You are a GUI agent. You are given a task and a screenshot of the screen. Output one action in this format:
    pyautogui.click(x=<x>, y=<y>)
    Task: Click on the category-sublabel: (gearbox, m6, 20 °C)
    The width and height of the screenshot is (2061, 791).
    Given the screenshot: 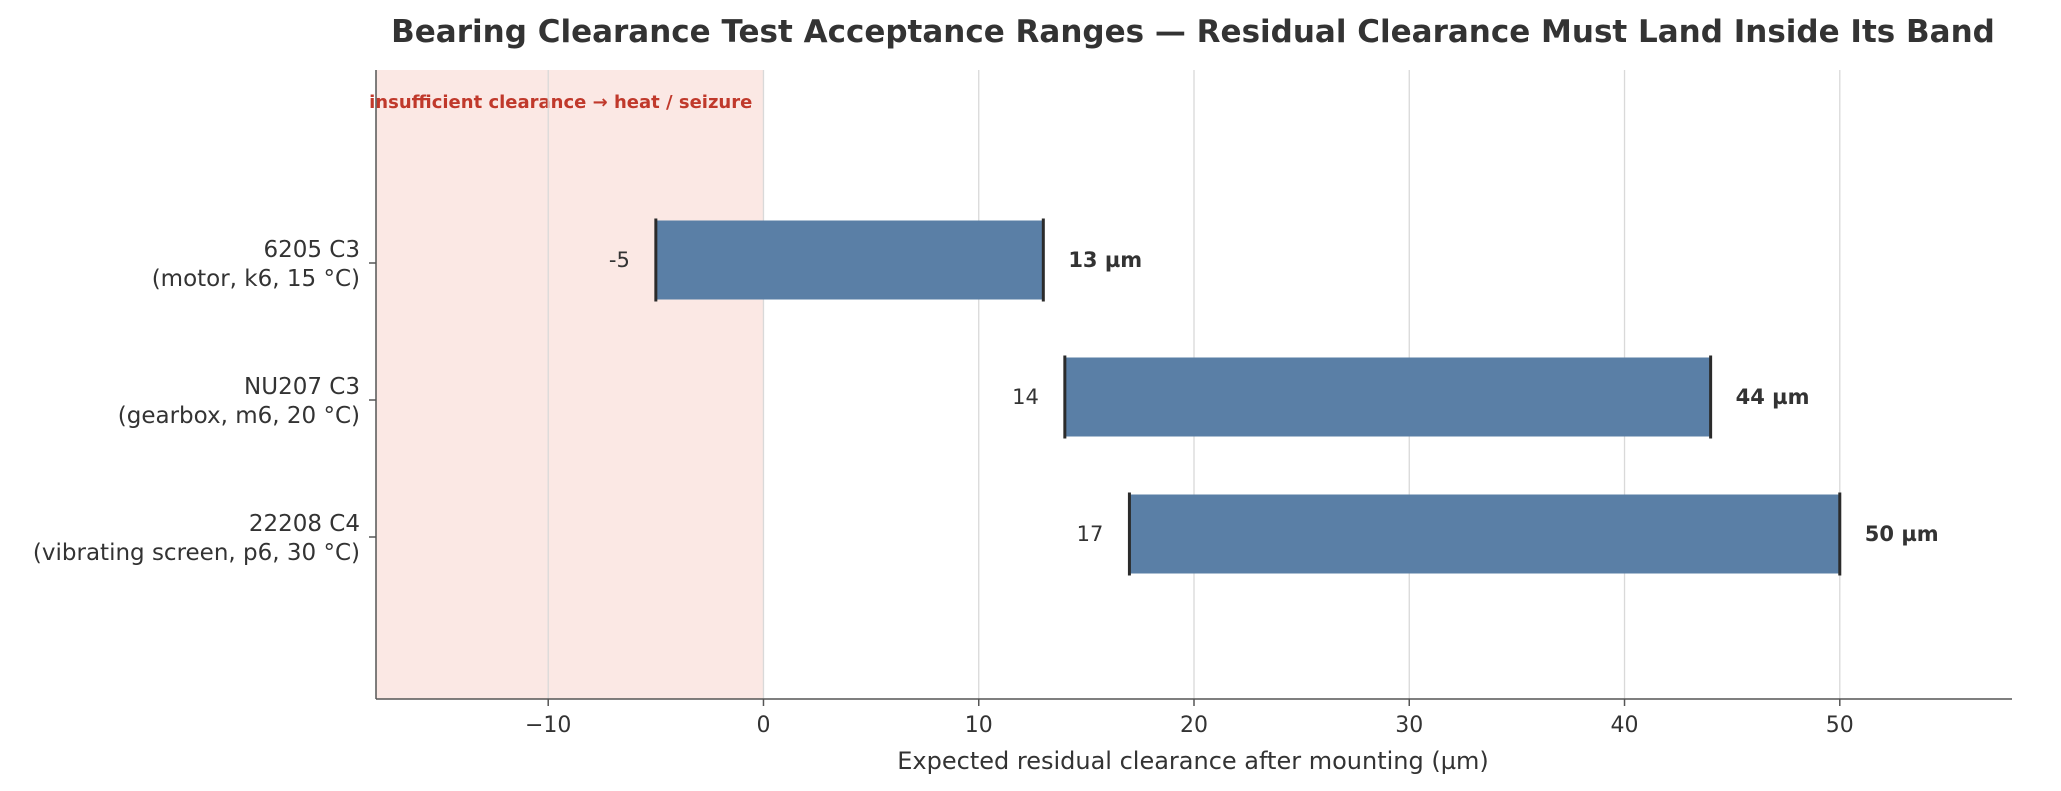 What is the action you would take?
    pyautogui.click(x=239, y=416)
    